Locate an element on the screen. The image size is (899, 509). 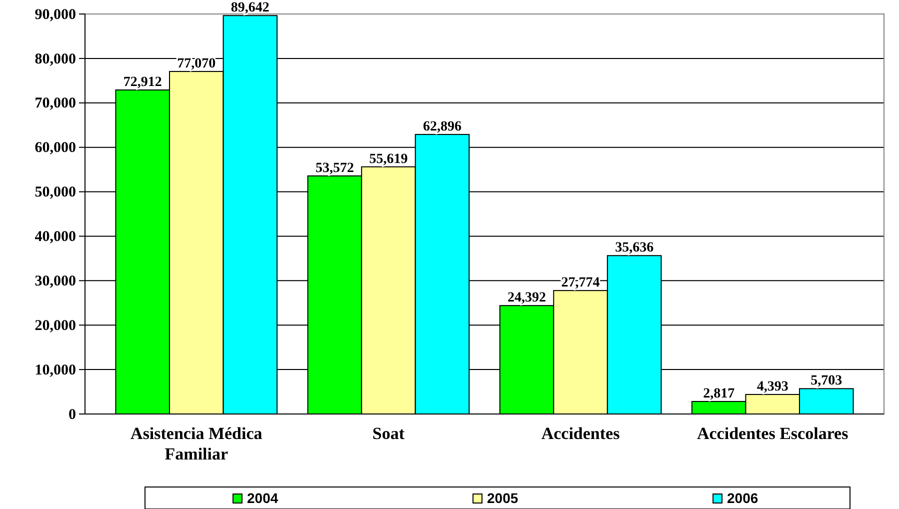
y-tick-label: 50,000 is located at coordinates (55, 192).